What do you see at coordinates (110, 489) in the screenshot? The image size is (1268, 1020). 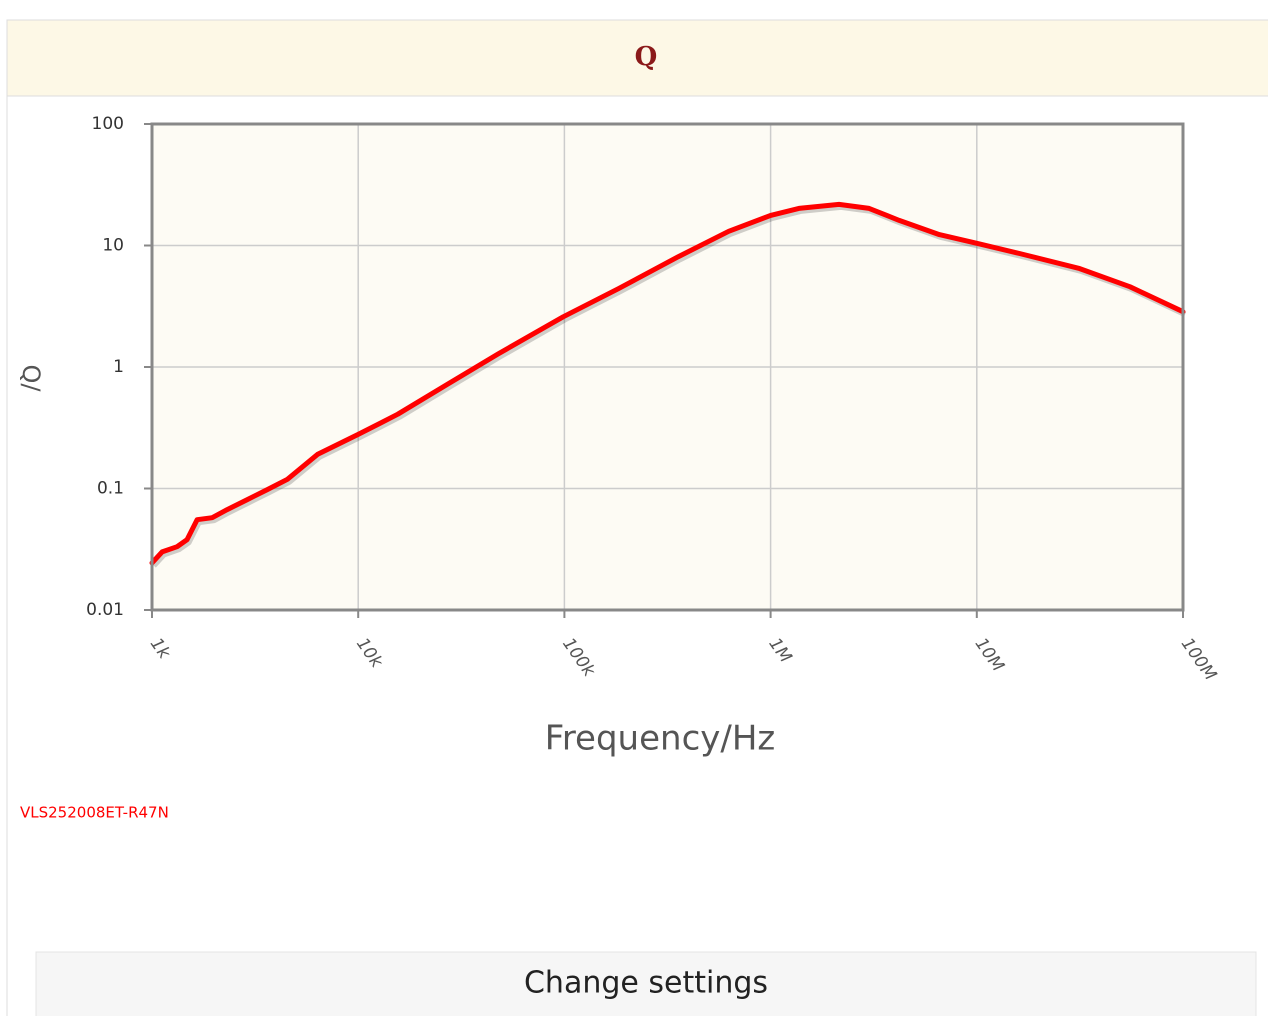 I see `y-tick-label: 0.1` at bounding box center [110, 489].